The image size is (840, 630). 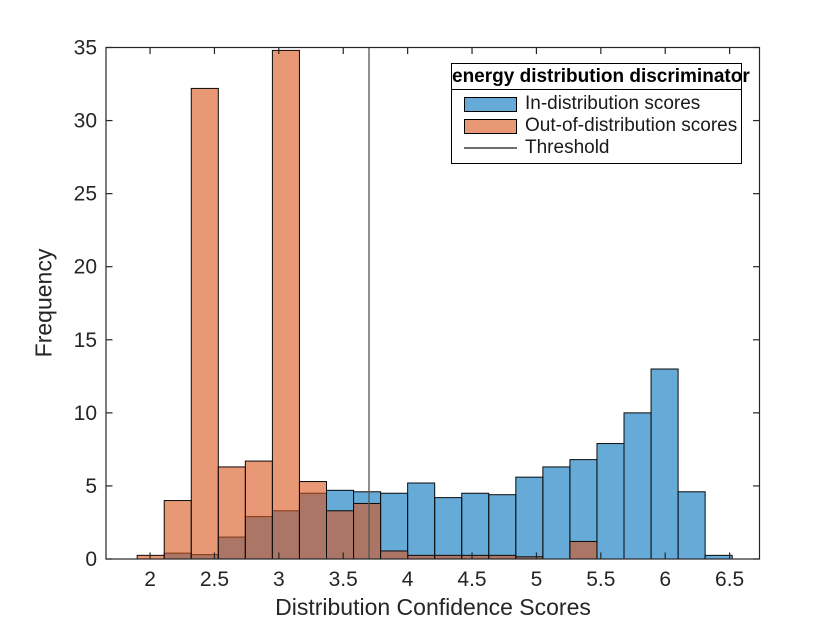 What do you see at coordinates (665, 579) in the screenshot?
I see `x-tick-label: 6` at bounding box center [665, 579].